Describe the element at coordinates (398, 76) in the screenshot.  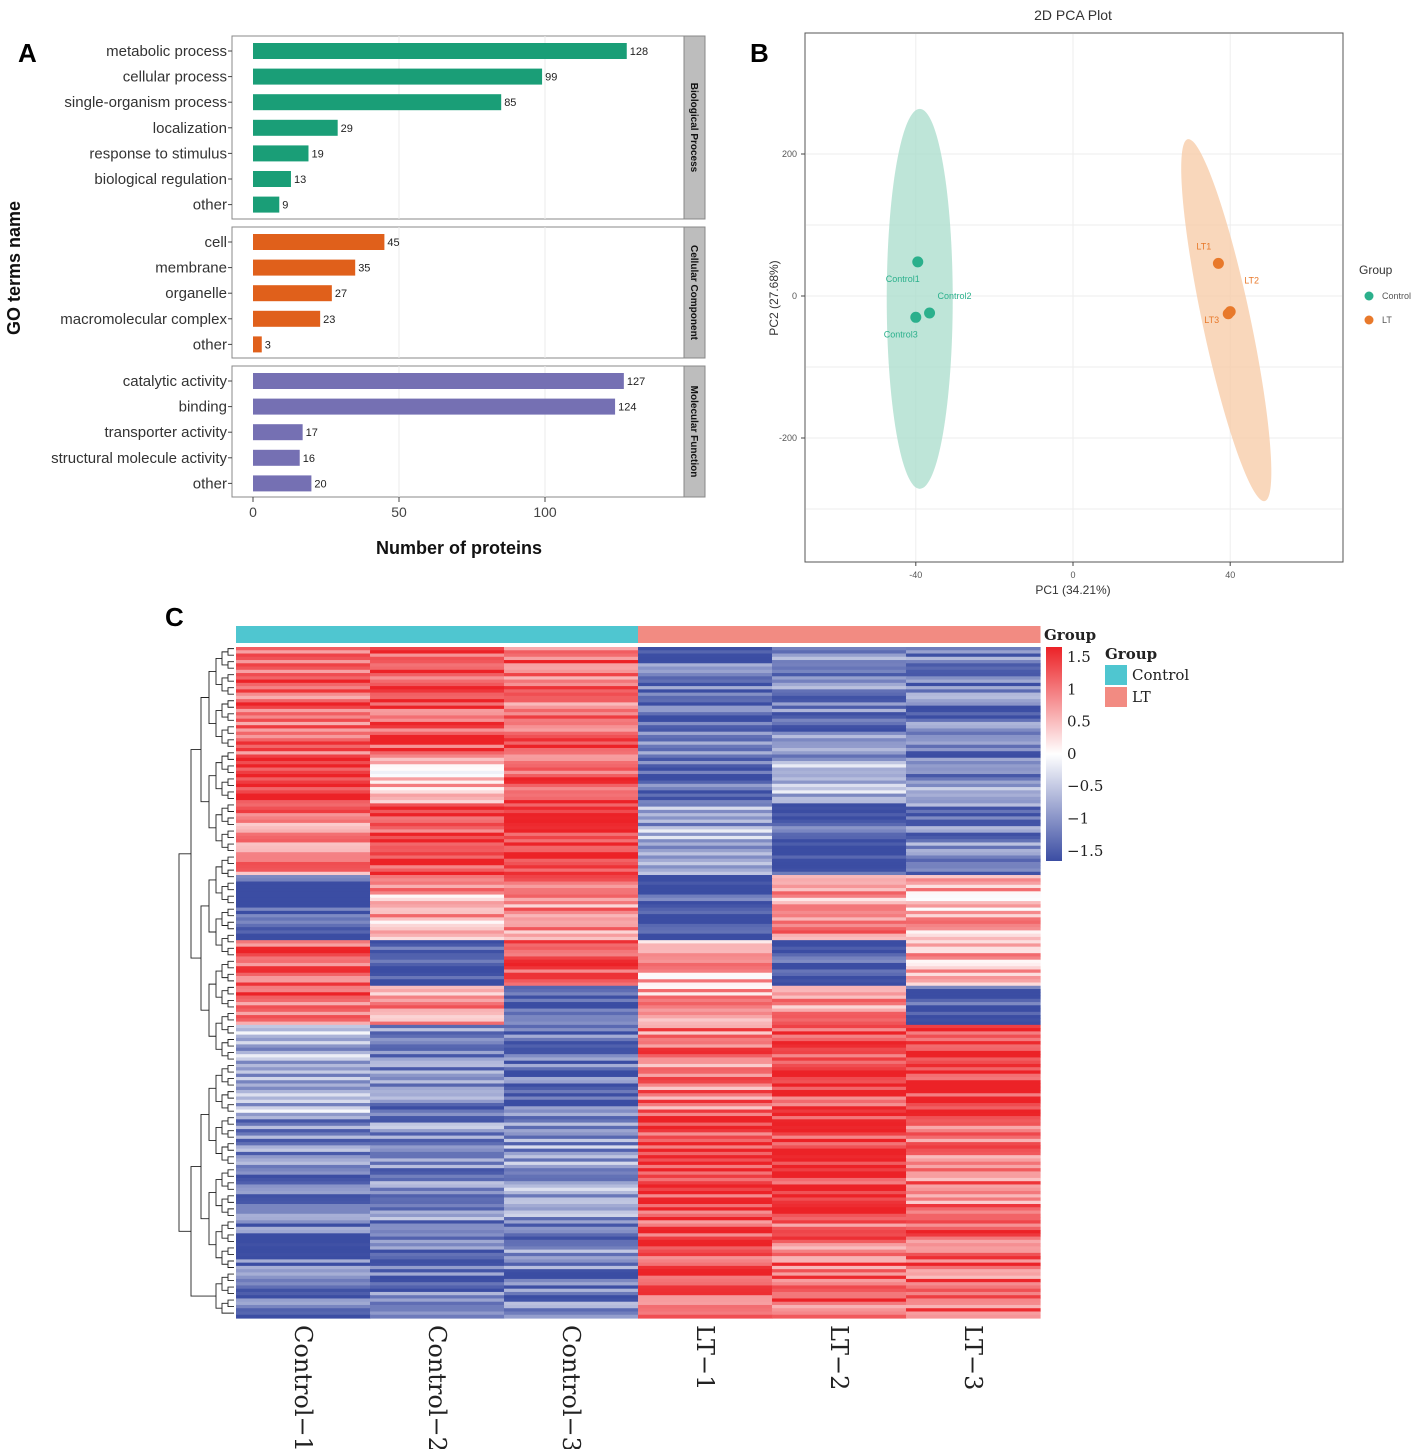
I see `bar` at that location.